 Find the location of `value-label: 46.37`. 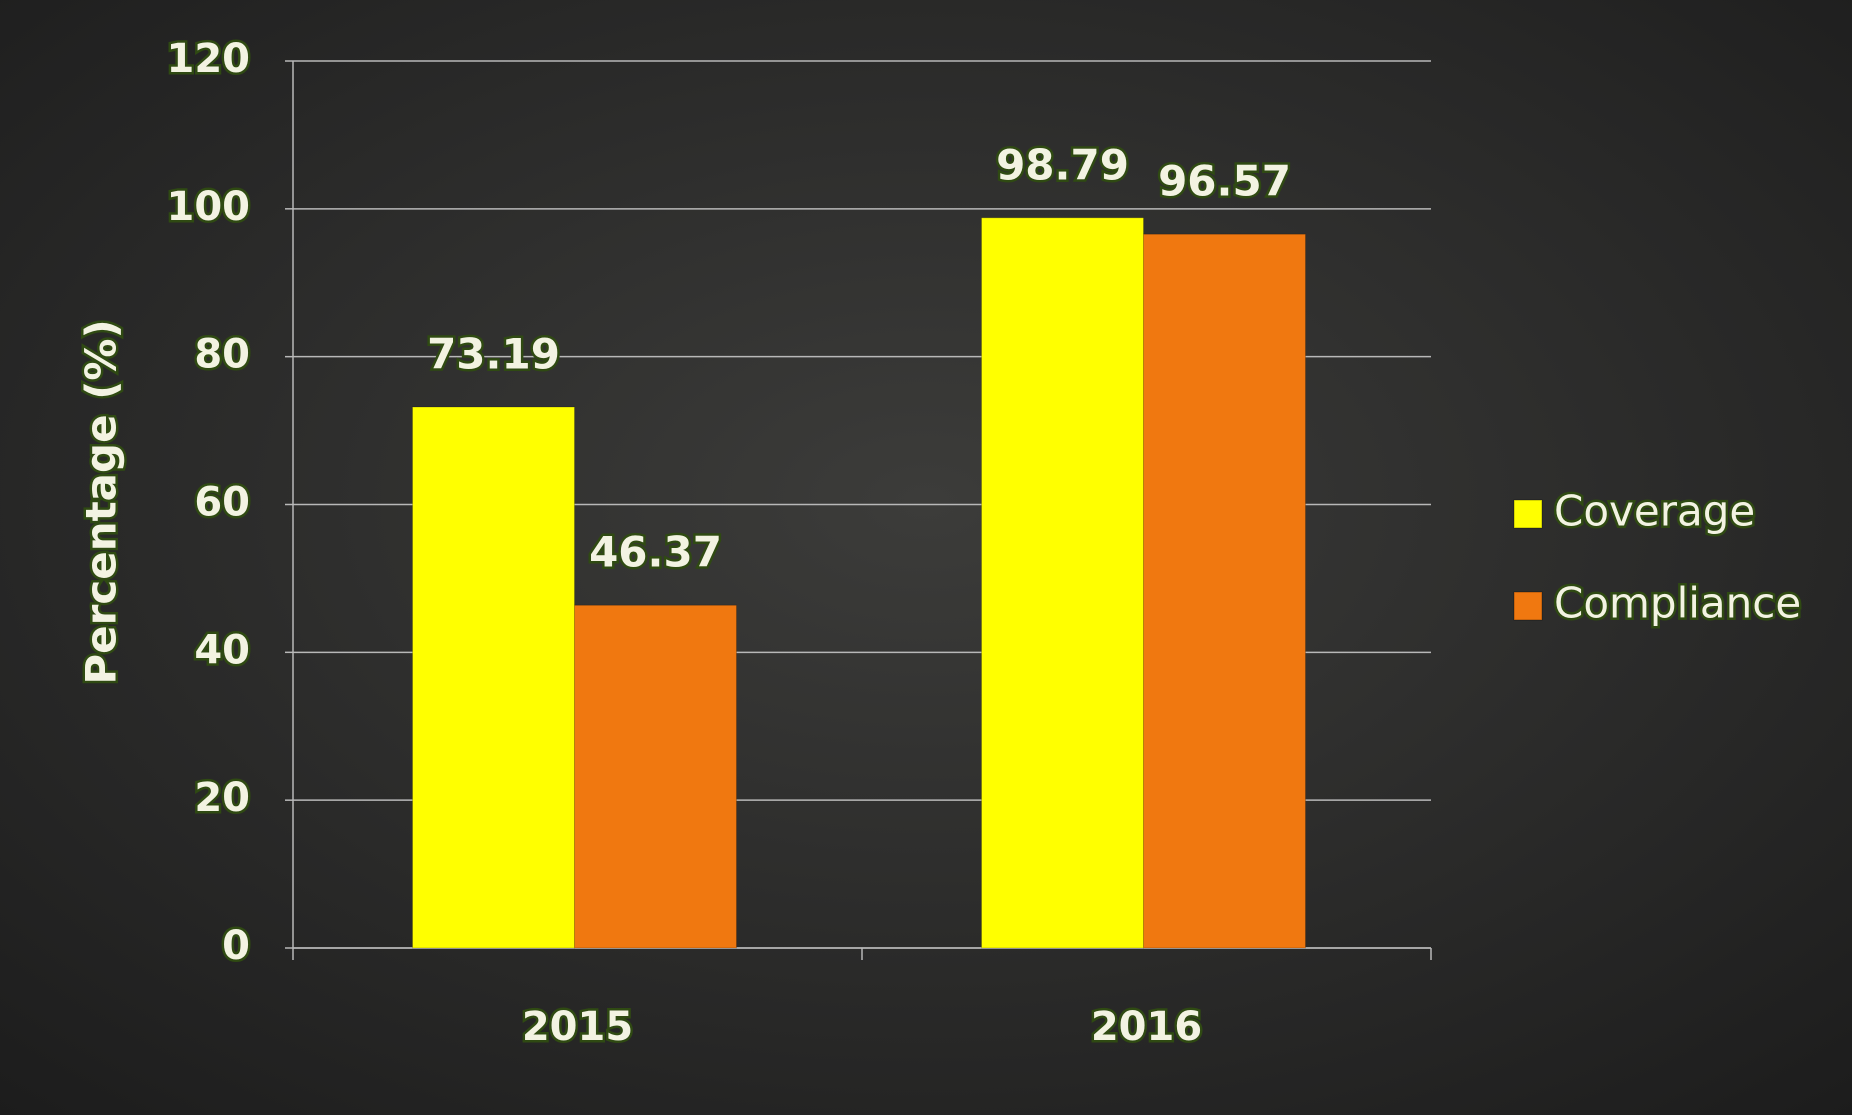

value-label: 46.37 is located at coordinates (655, 552).